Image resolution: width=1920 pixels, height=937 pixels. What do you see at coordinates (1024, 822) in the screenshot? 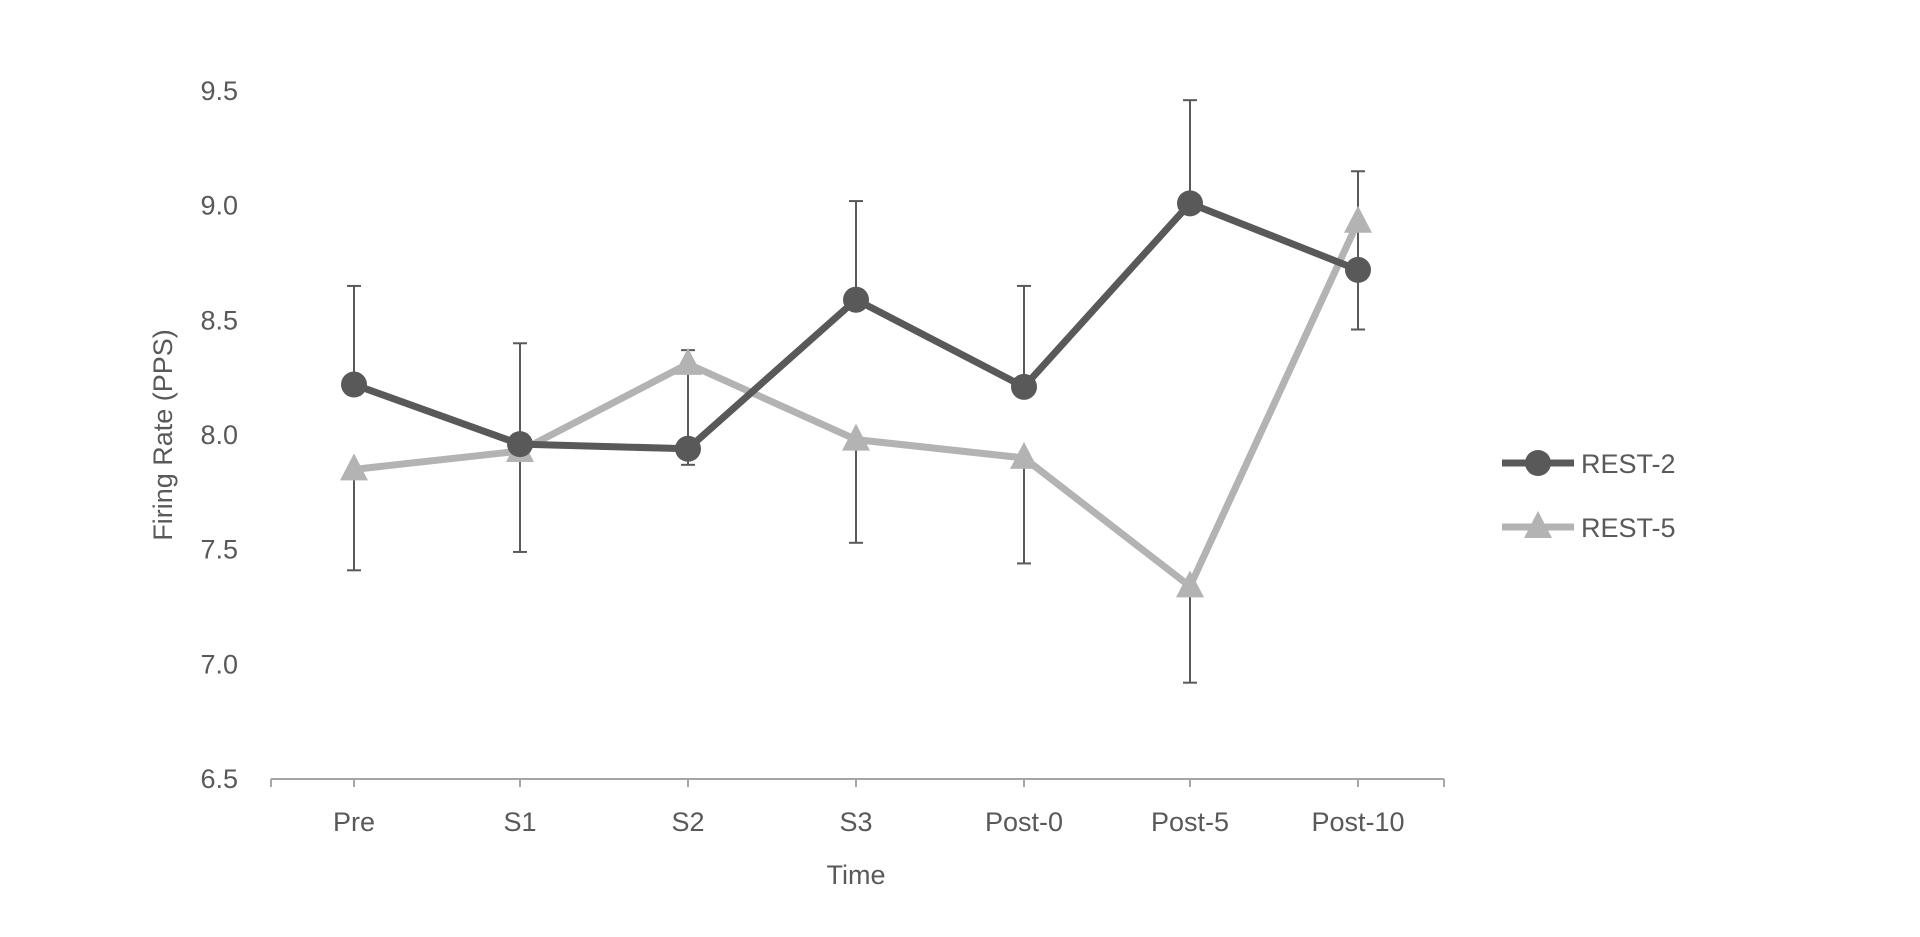
I see `x-tick-label: Post-0` at bounding box center [1024, 822].